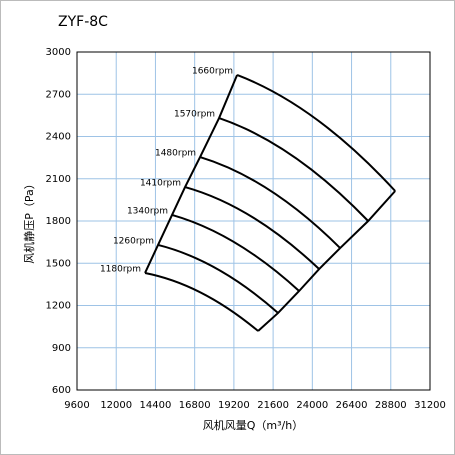 The height and width of the screenshot is (455, 455). What do you see at coordinates (391, 405) in the screenshot?
I see `x-tick-label: 28800` at bounding box center [391, 405].